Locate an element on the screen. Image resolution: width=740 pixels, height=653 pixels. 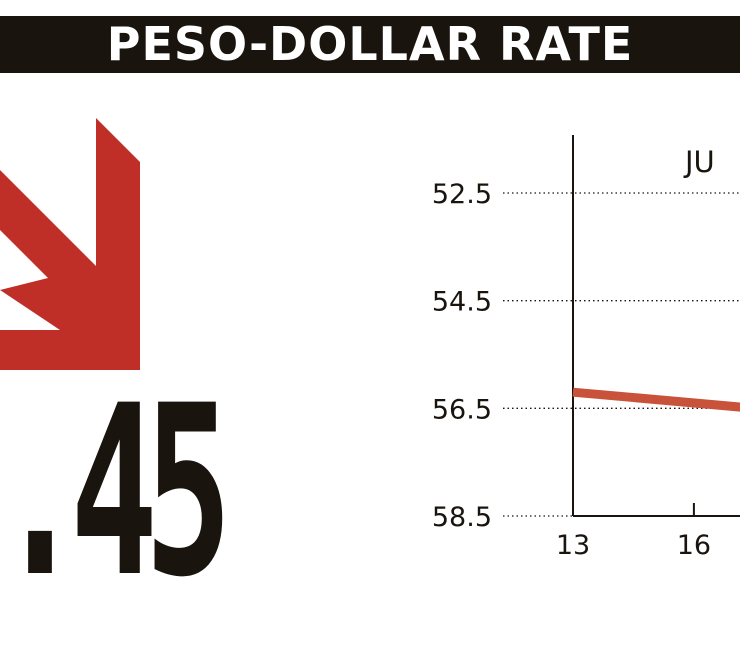
rate-value: .45 is located at coordinates (115, 503).